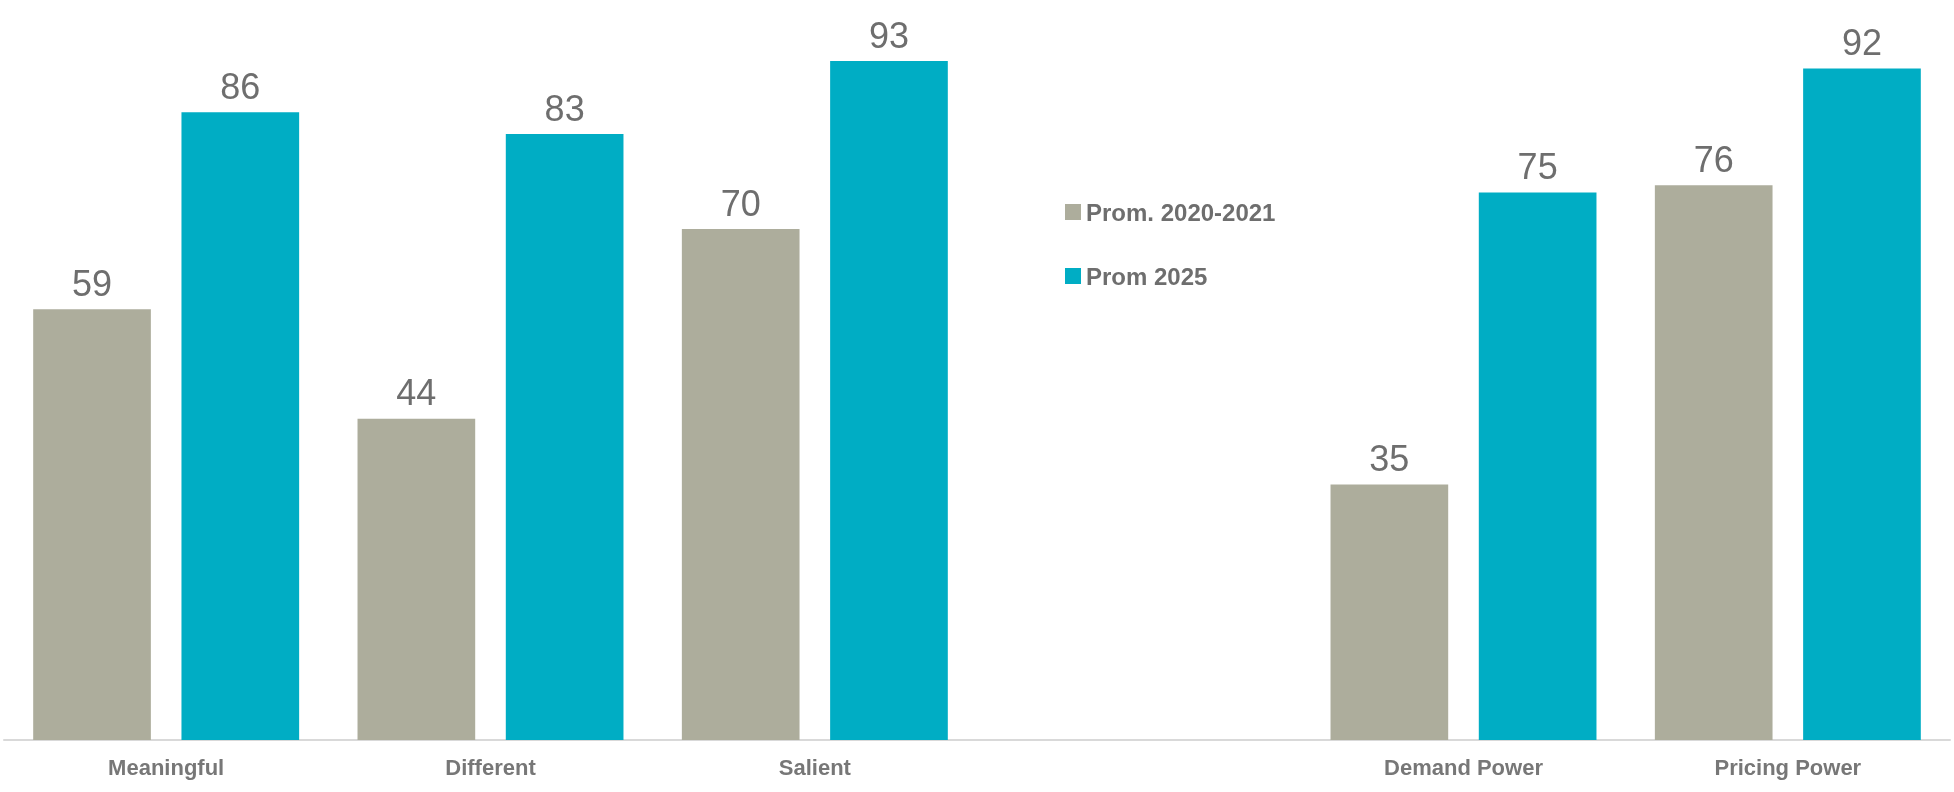  What do you see at coordinates (1389, 458) in the screenshot?
I see `data-label: 35` at bounding box center [1389, 458].